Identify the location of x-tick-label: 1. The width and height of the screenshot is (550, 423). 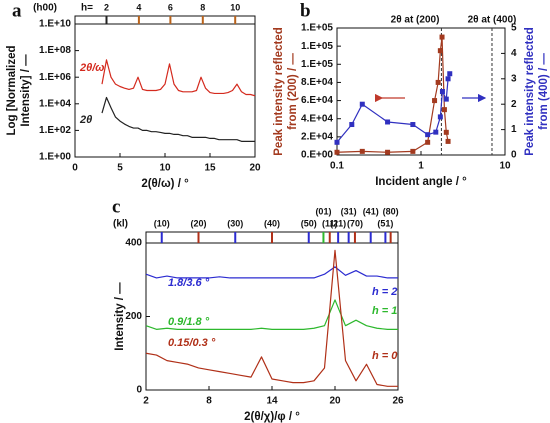
(421, 166).